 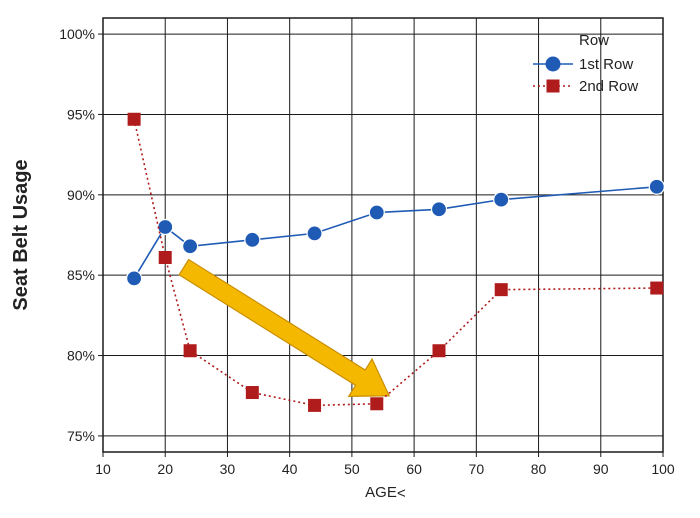 What do you see at coordinates (601, 469) in the screenshot?
I see `x-tick-label: 90` at bounding box center [601, 469].